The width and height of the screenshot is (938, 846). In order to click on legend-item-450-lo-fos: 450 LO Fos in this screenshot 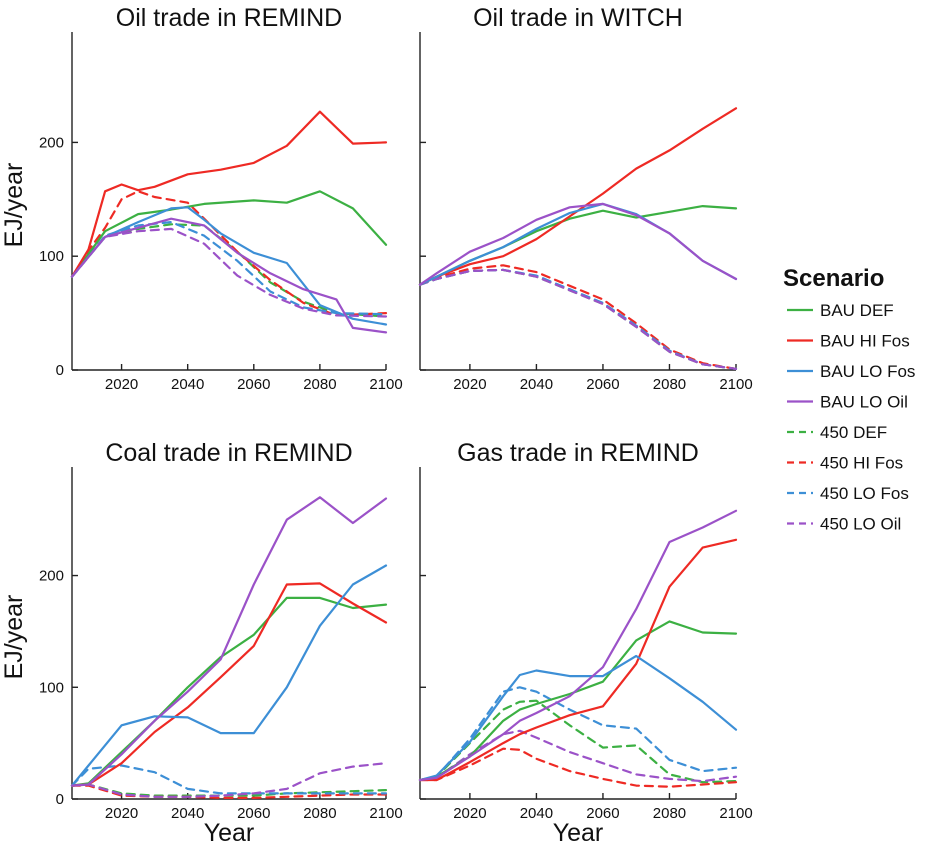, I will do `click(848, 493)`.